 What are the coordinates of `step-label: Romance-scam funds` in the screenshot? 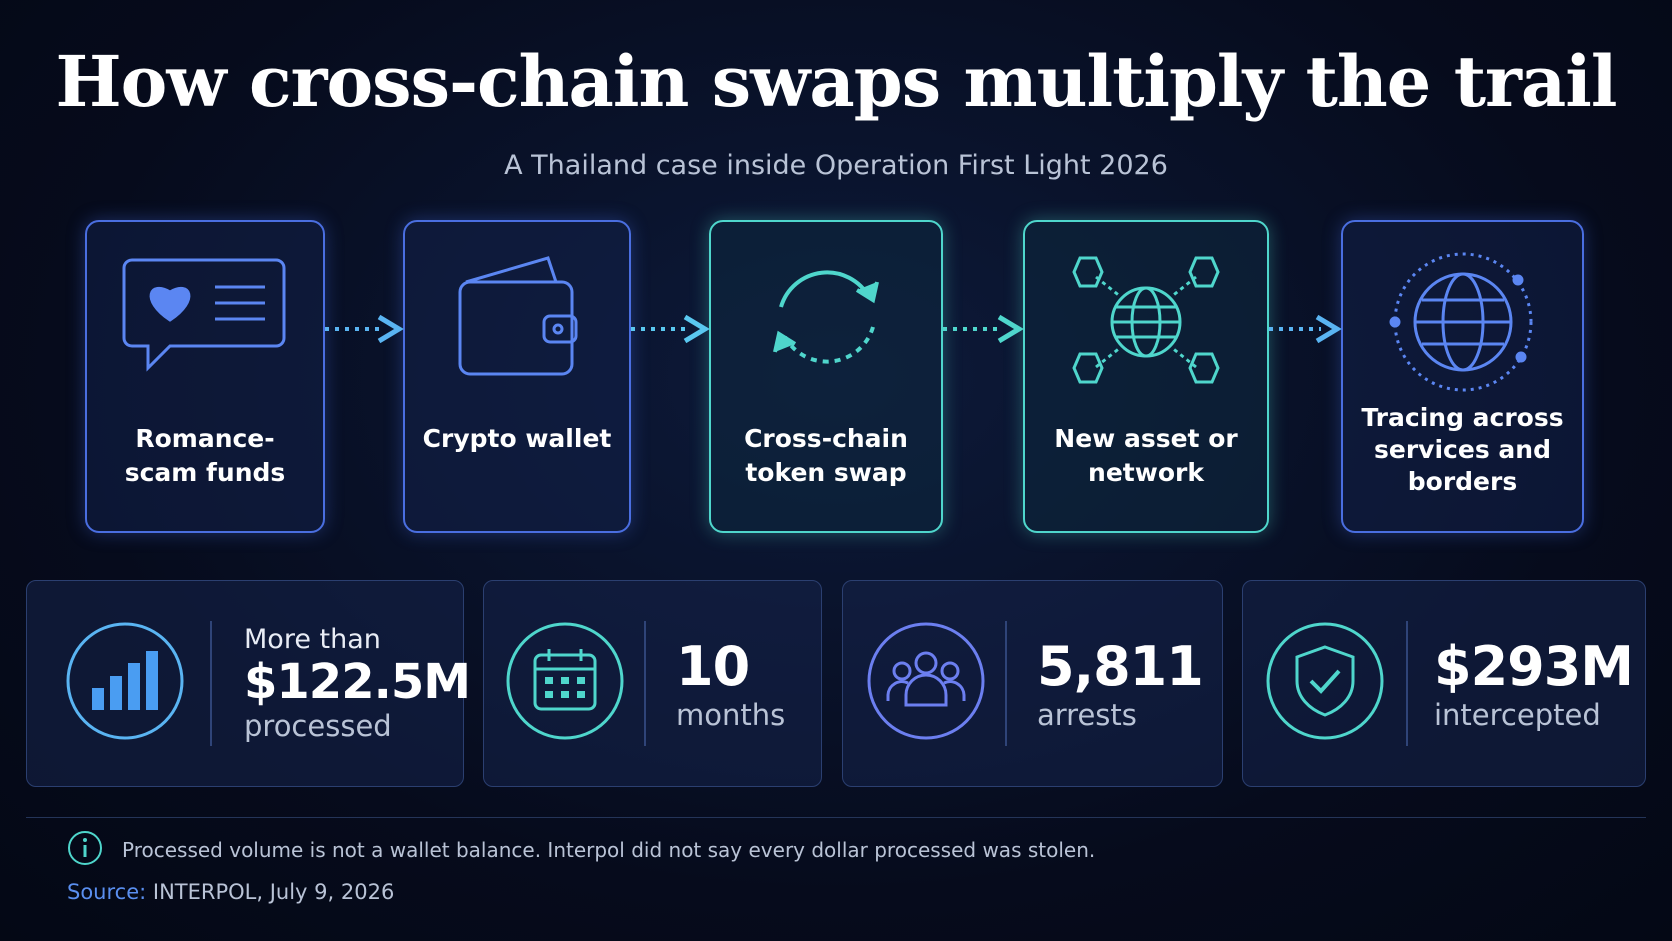 It's located at (205, 455).